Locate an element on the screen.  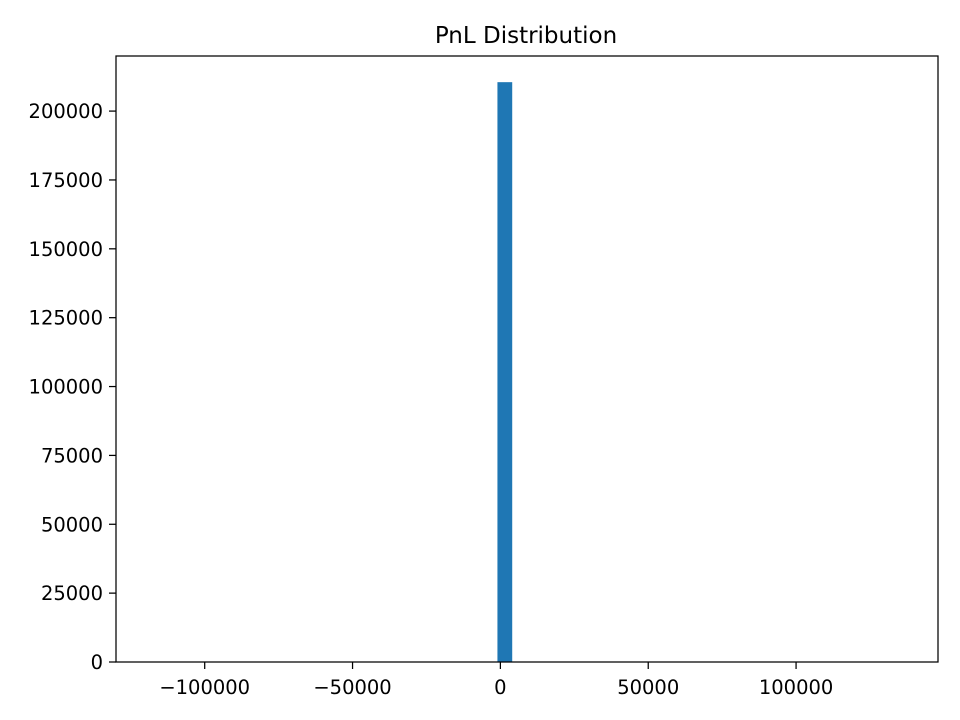
y-tick-label: 25000 is located at coordinates (72, 593).